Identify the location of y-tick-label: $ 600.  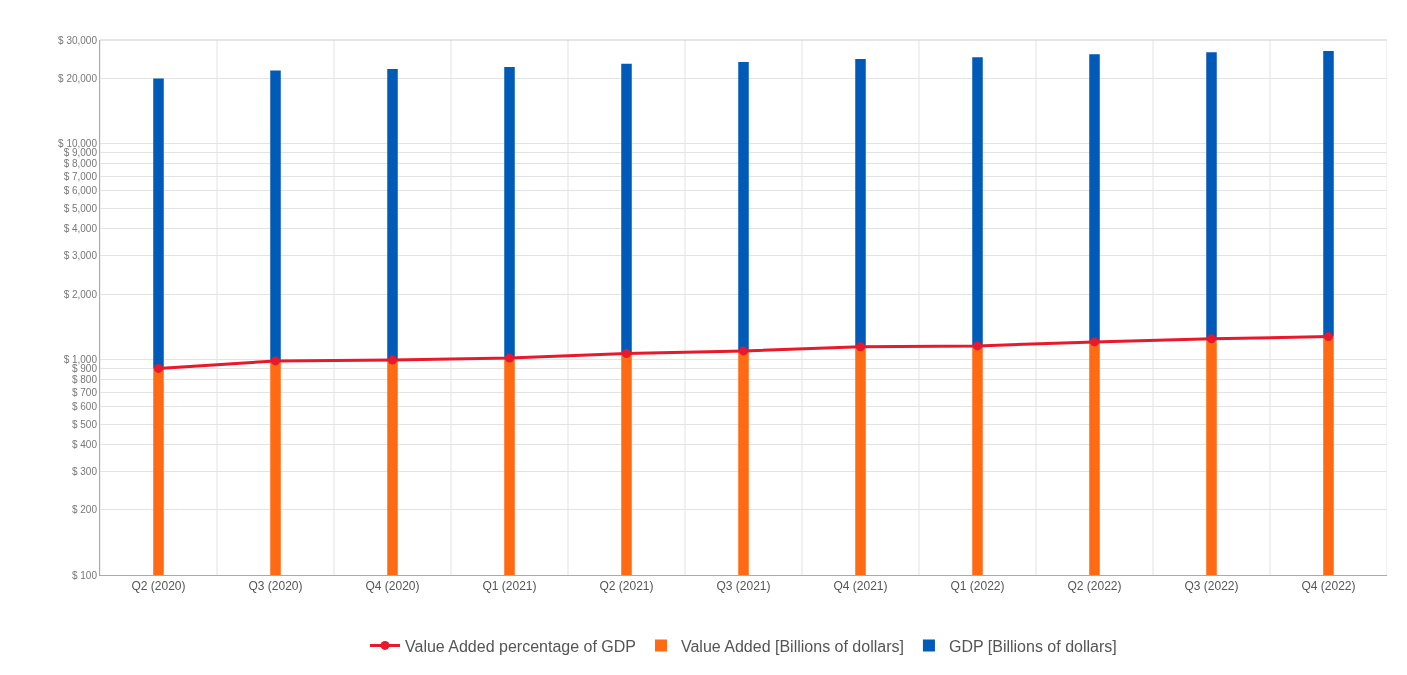
(84, 407).